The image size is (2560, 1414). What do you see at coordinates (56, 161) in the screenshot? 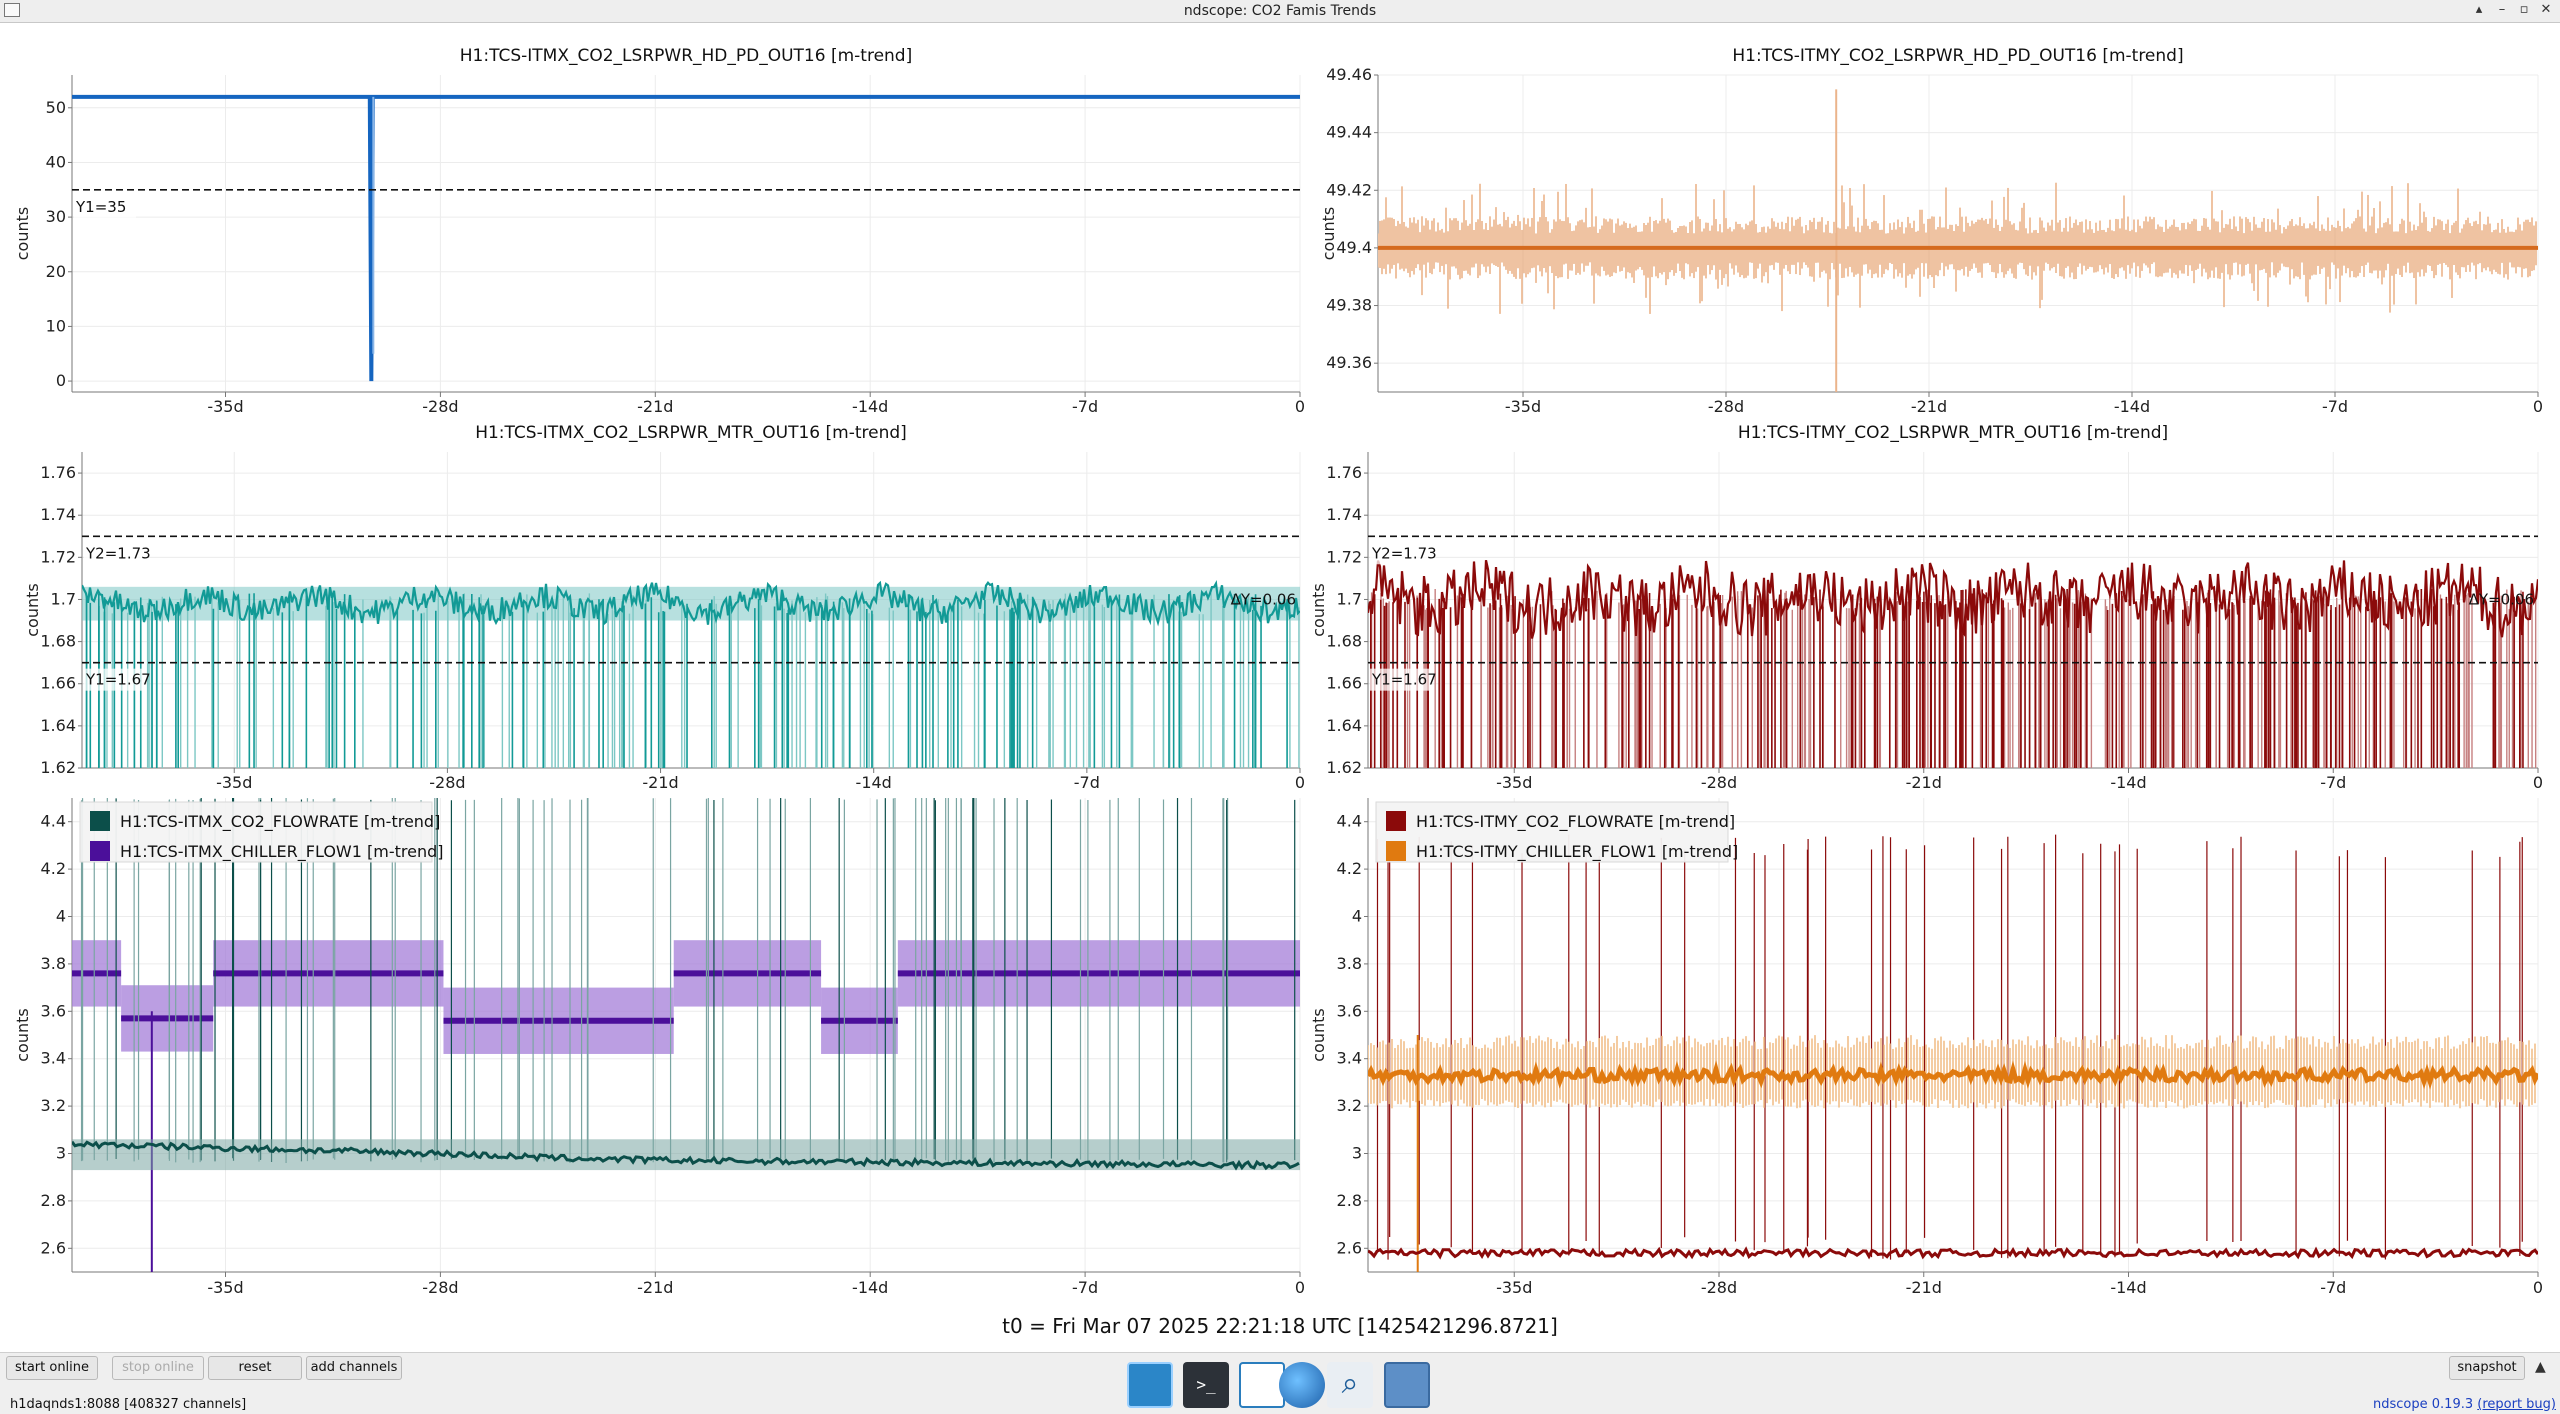
I see `y-tick-label: 40` at bounding box center [56, 161].